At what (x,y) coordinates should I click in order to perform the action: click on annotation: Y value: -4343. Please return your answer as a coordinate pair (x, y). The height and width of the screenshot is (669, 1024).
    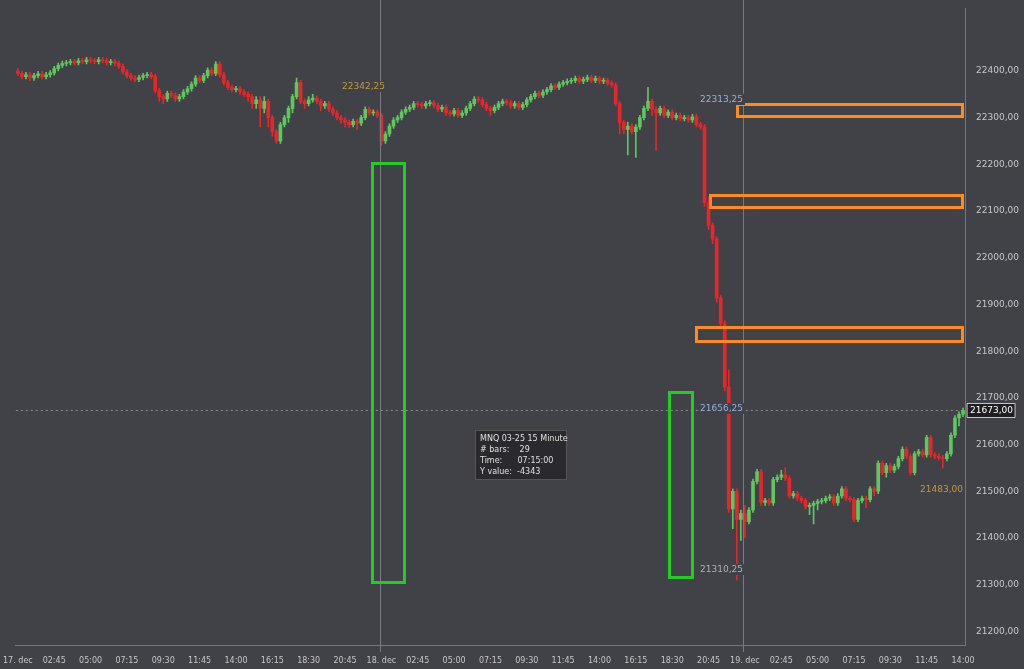
    Looking at the image, I should click on (511, 471).